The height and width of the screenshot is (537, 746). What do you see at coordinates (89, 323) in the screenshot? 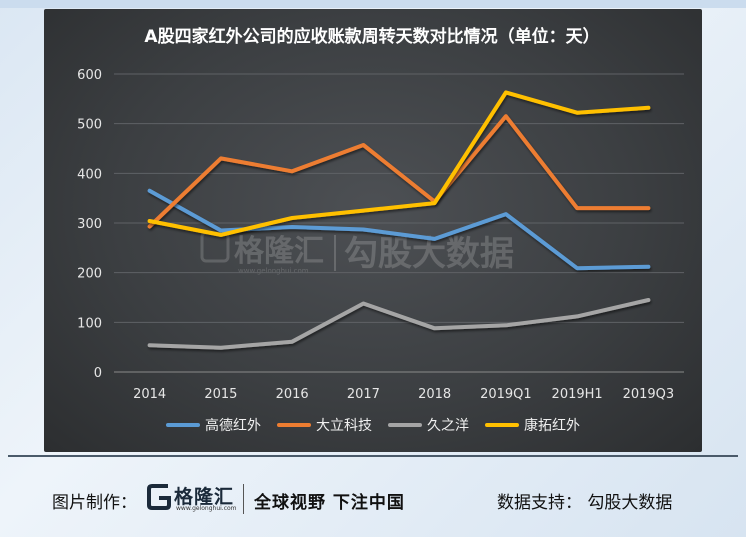
I see `y-tick-label: 100` at bounding box center [89, 323].